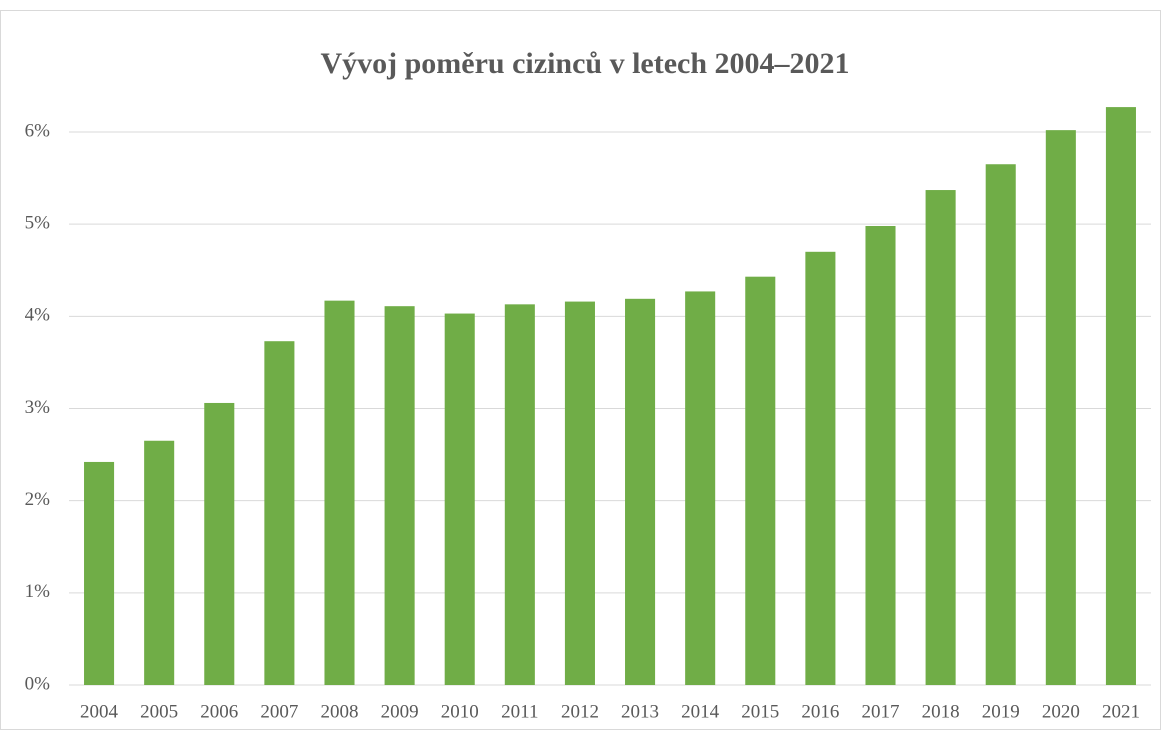 The width and height of the screenshot is (1163, 731). What do you see at coordinates (700, 711) in the screenshot?
I see `x-tick-label: 2014` at bounding box center [700, 711].